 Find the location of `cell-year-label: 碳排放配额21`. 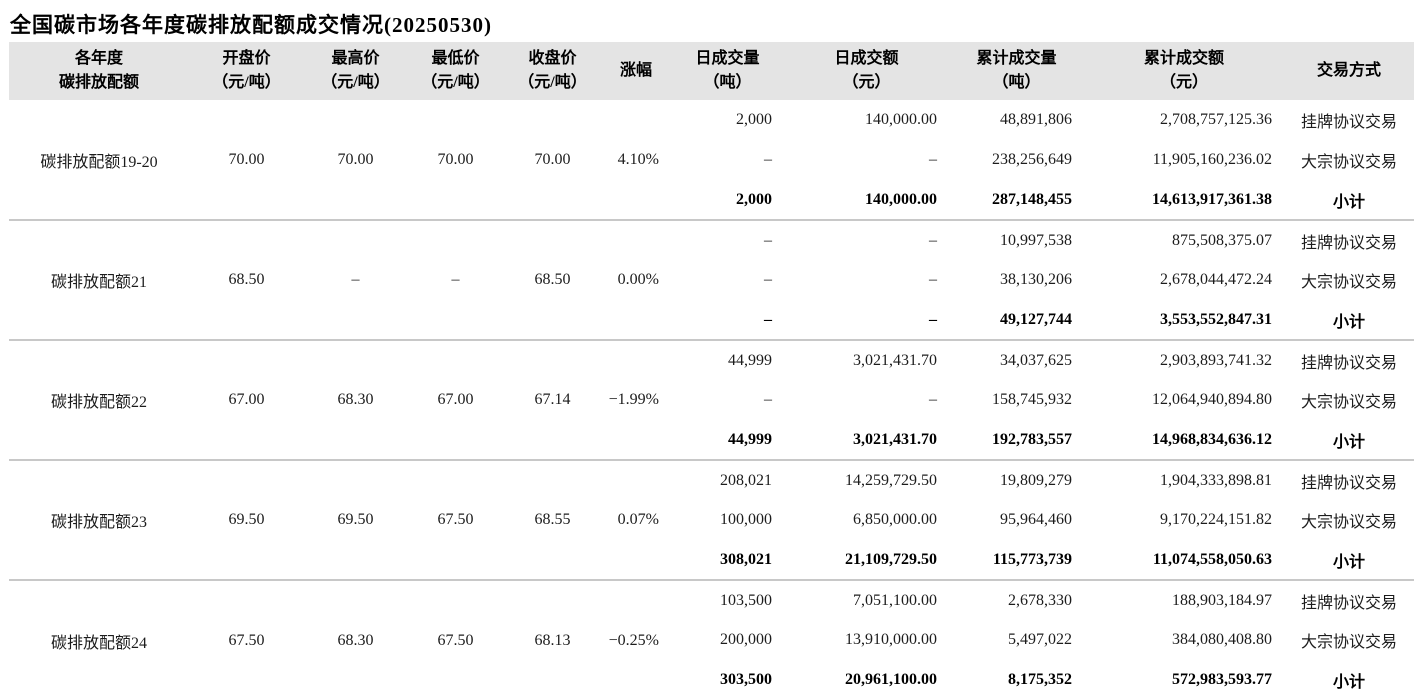

cell-year-label: 碳排放配额21 is located at coordinates (99, 280).